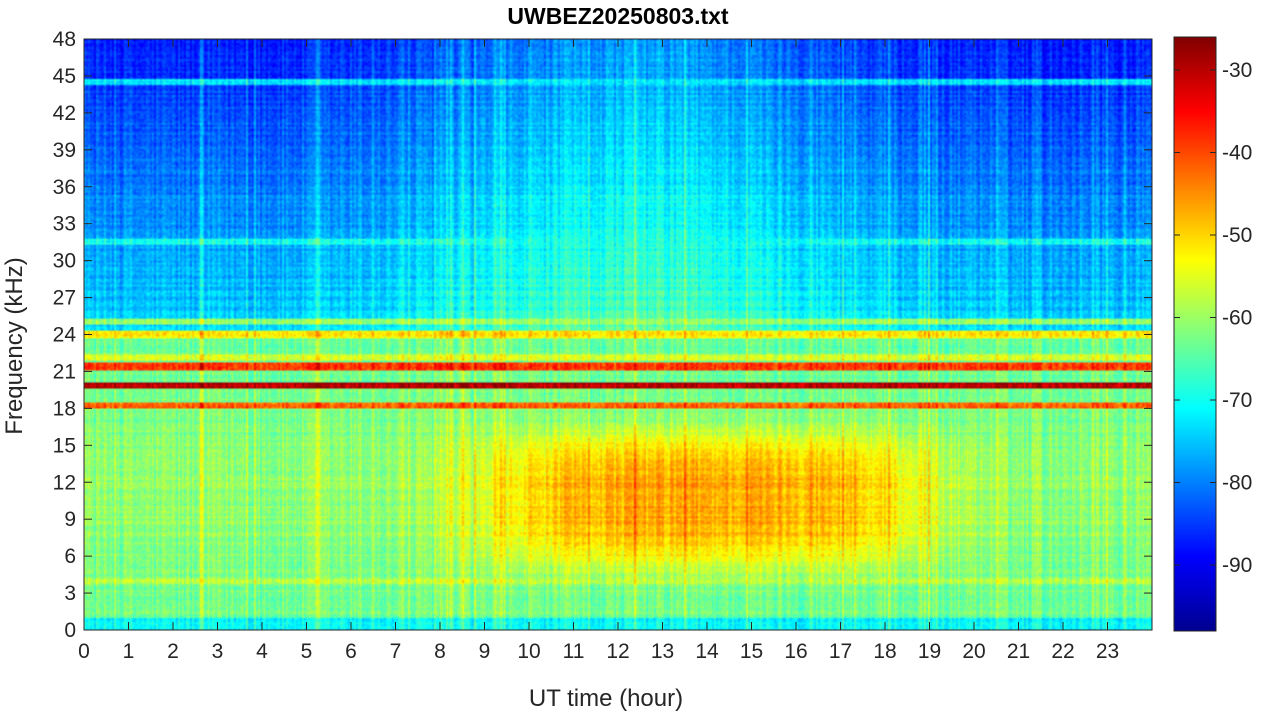  What do you see at coordinates (606, 698) in the screenshot?
I see `x-axis-title: UT time (hour)` at bounding box center [606, 698].